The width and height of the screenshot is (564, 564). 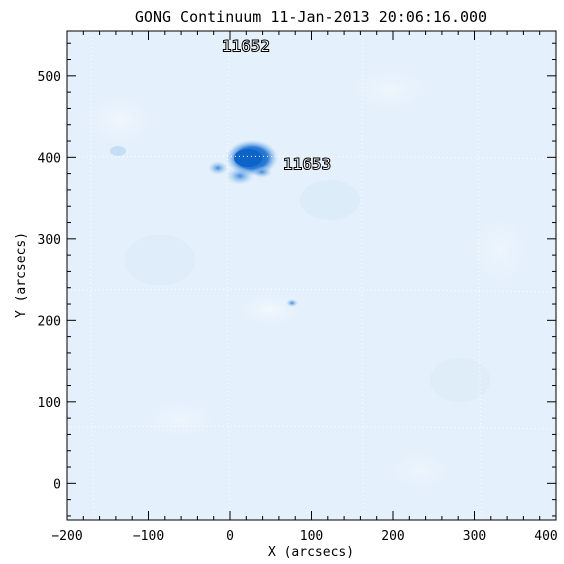 What do you see at coordinates (392, 536) in the screenshot?
I see `x-tick-label: 200` at bounding box center [392, 536].